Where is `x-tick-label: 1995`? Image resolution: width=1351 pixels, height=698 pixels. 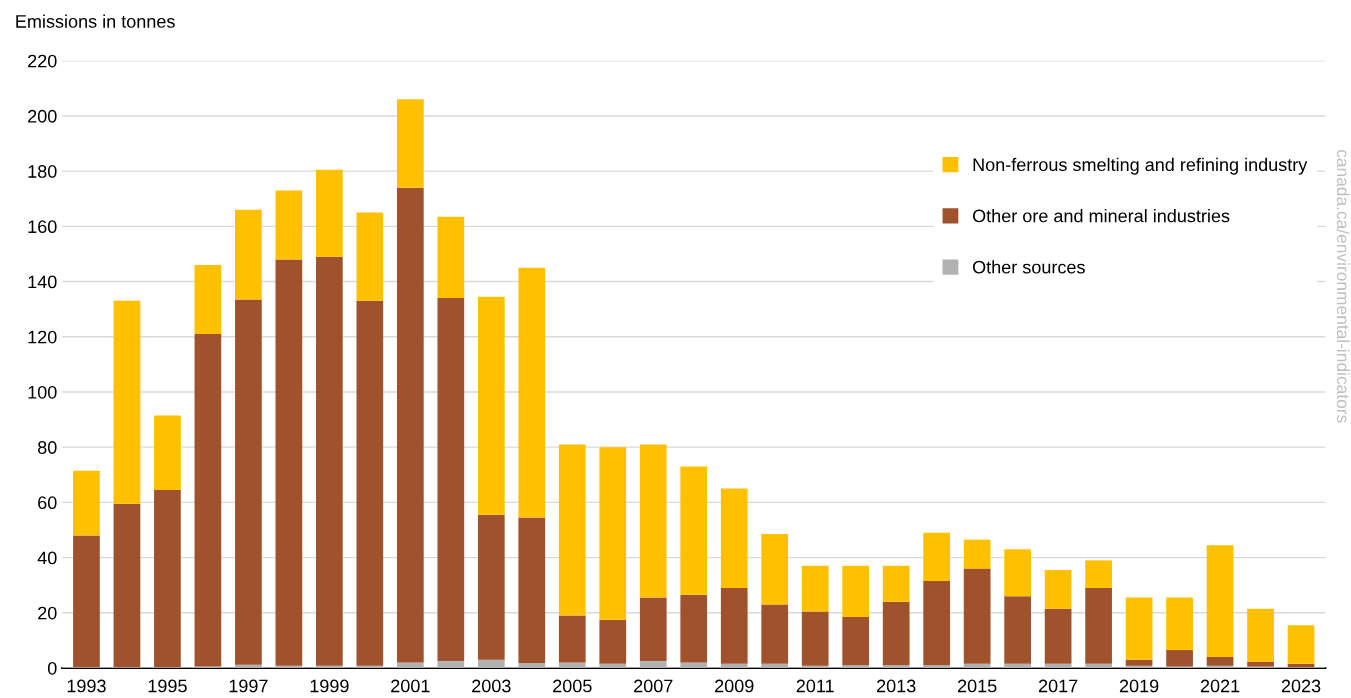
x-tick-label: 1995 is located at coordinates (167, 686).